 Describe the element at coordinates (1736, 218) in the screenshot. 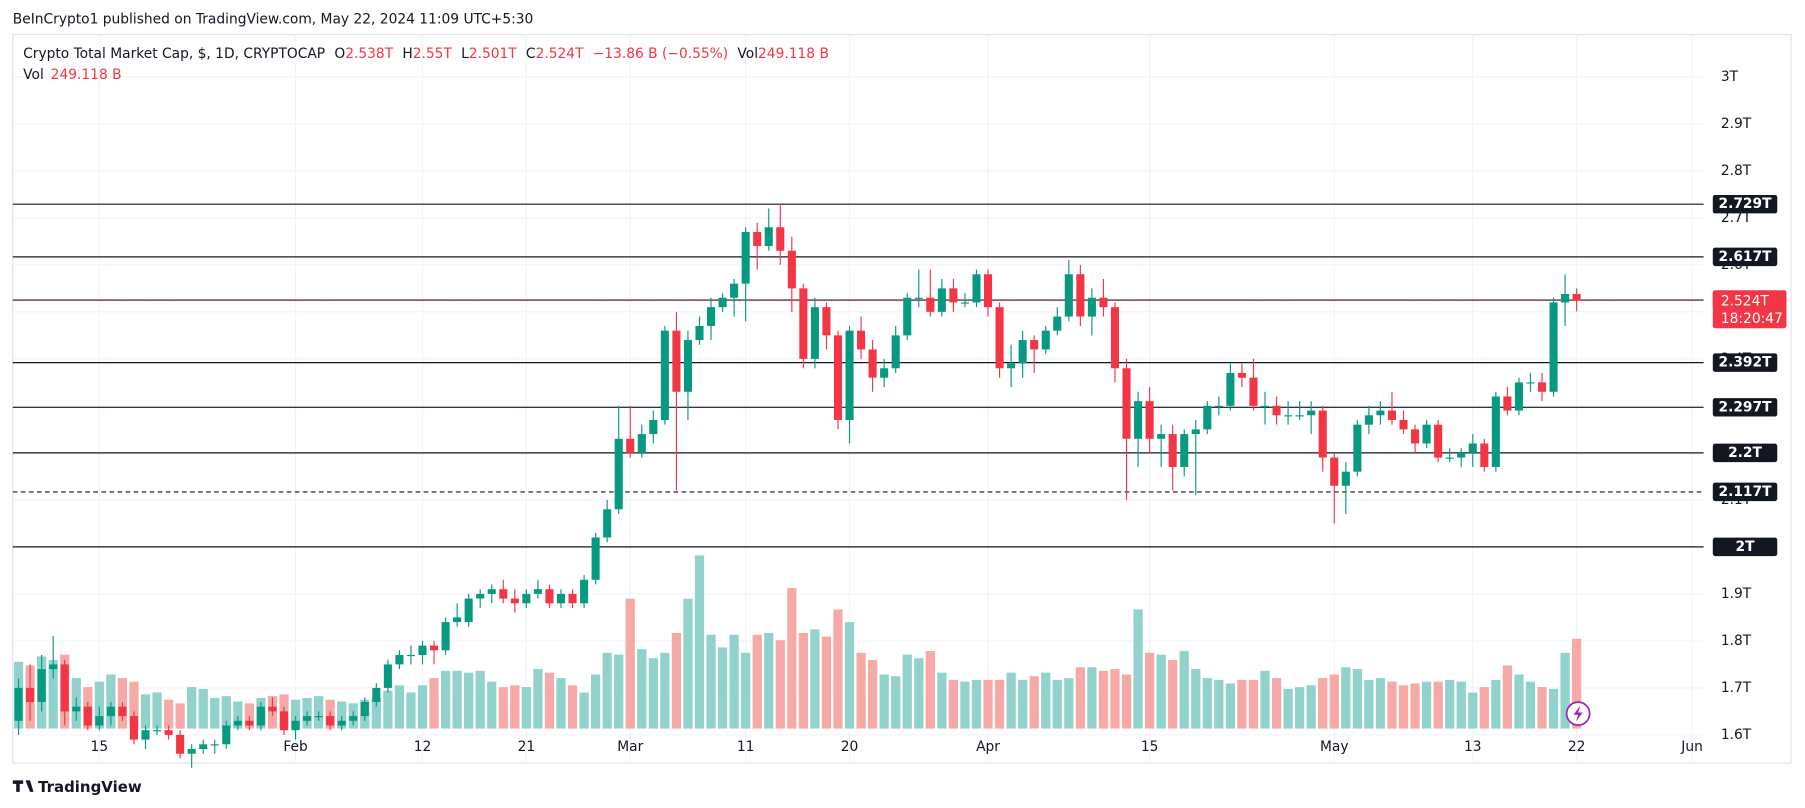

I see `y-tick-label: 2.7T` at that location.